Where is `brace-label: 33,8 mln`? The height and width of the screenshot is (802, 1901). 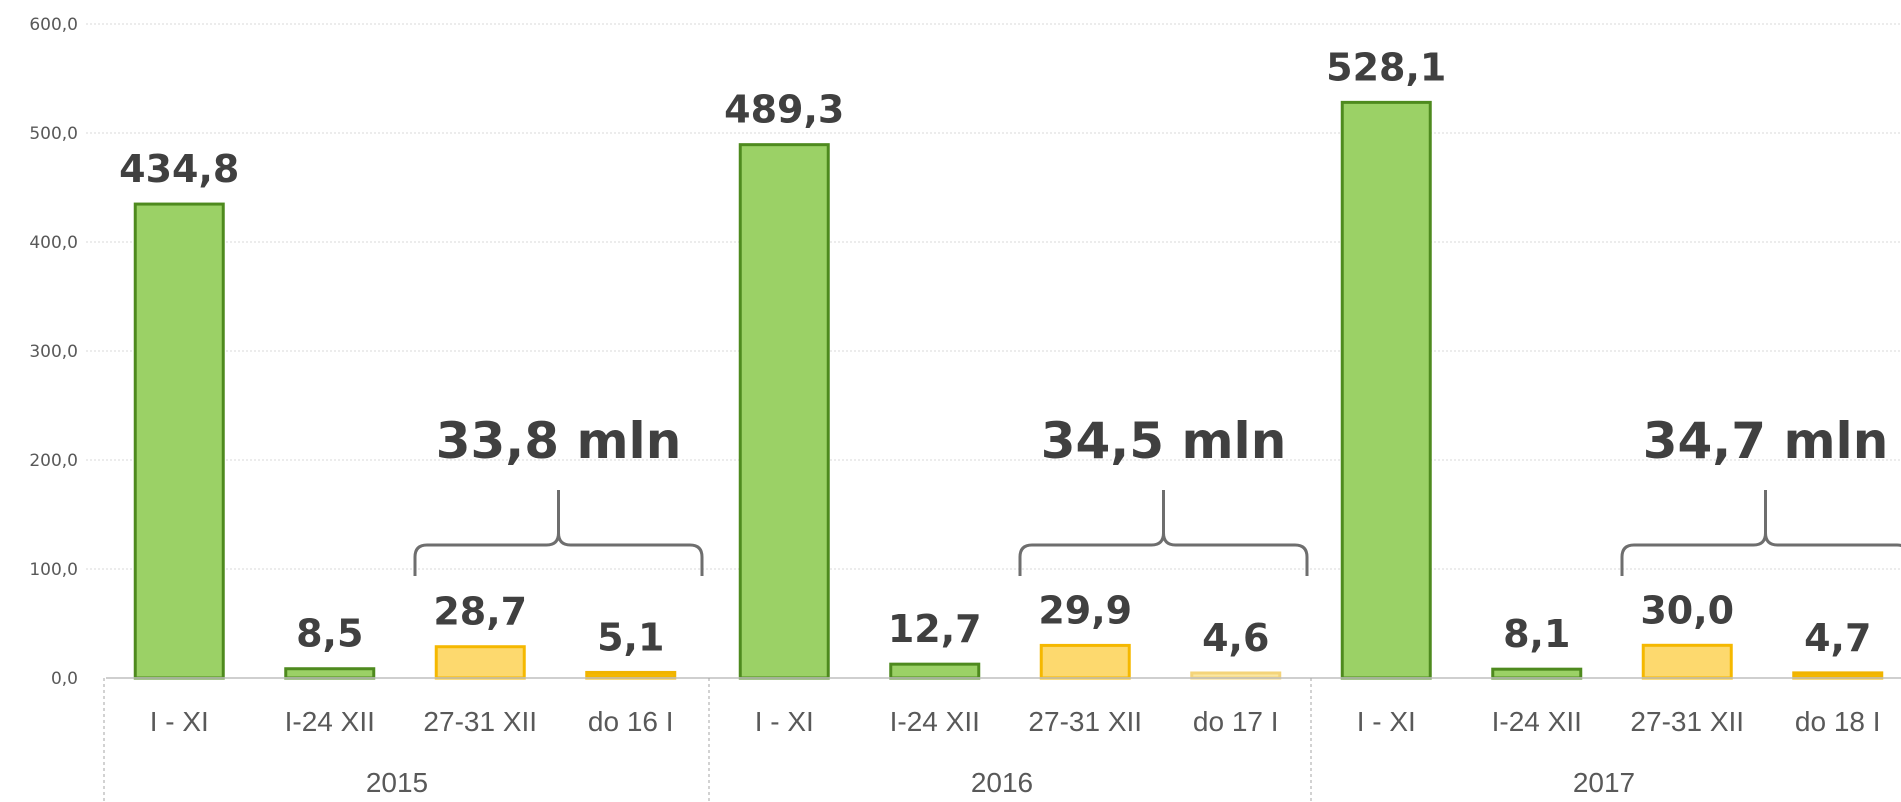
brace-label: 33,8 mln is located at coordinates (559, 441).